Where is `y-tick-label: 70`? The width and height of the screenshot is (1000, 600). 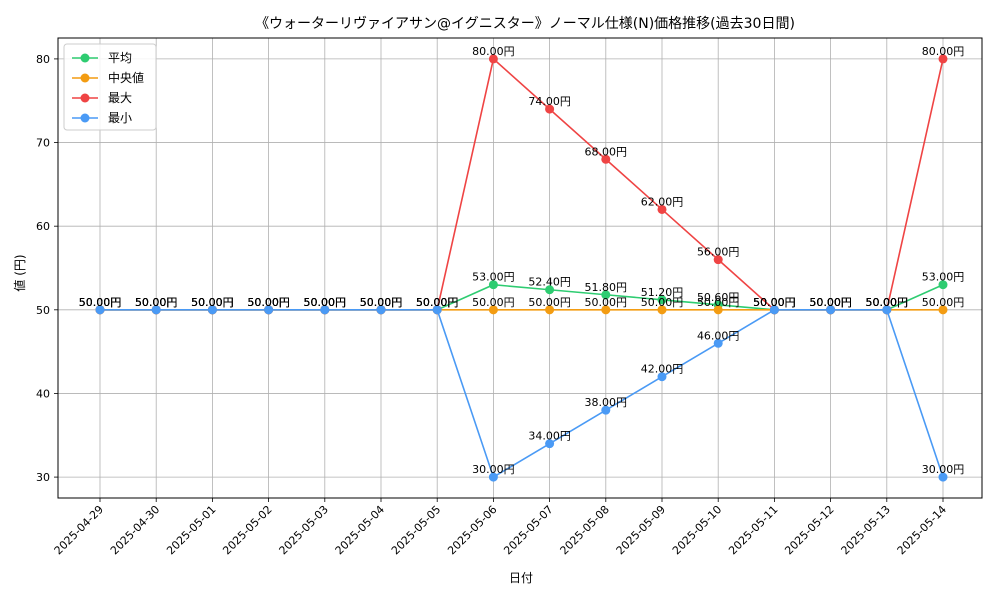
y-tick-label: 70 is located at coordinates (43, 143).